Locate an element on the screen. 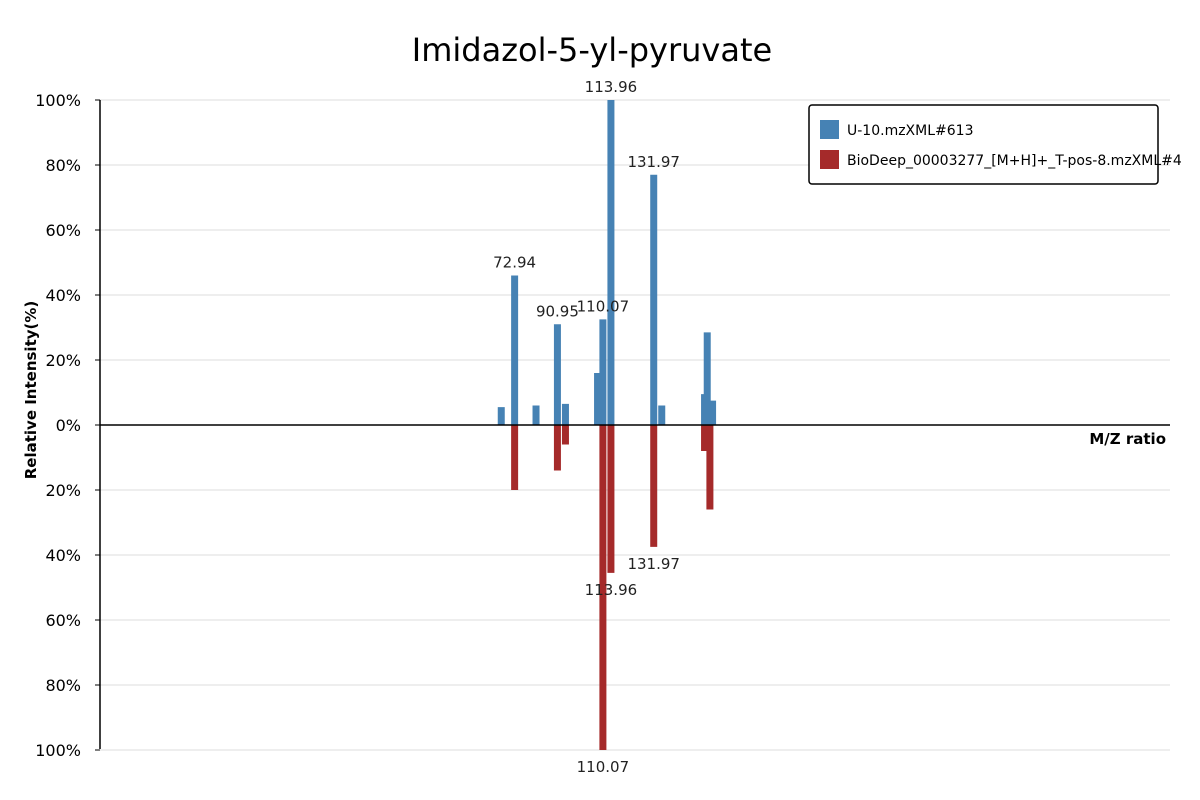 This screenshot has width=1200, height=800. legend-swatch-u10 is located at coordinates (829, 129).